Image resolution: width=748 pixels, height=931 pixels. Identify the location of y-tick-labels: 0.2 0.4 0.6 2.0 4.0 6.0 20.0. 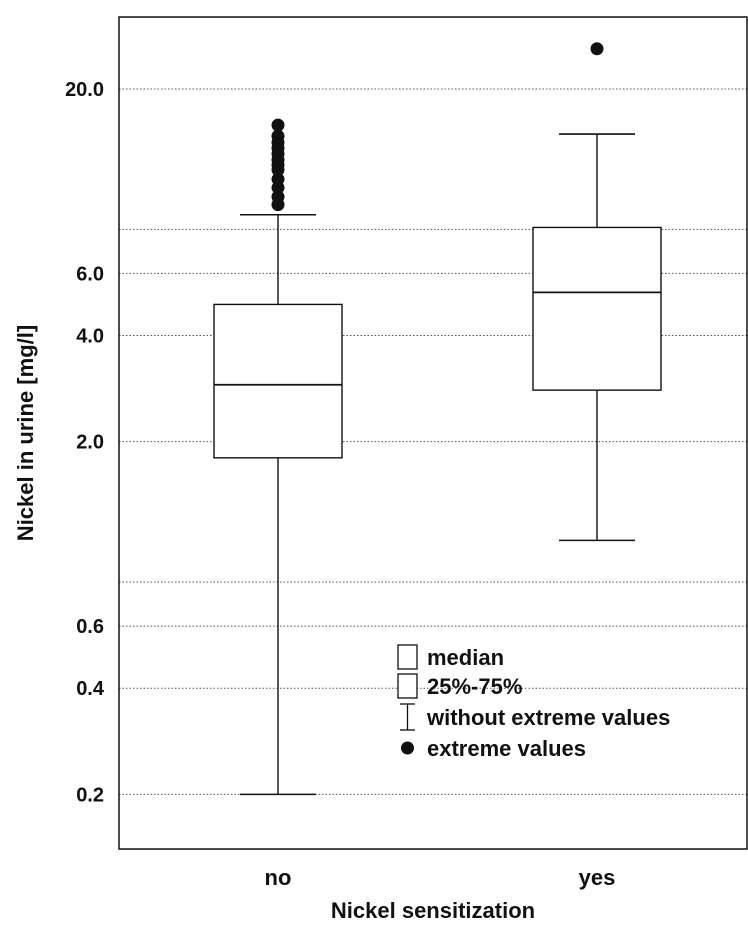
(85, 442).